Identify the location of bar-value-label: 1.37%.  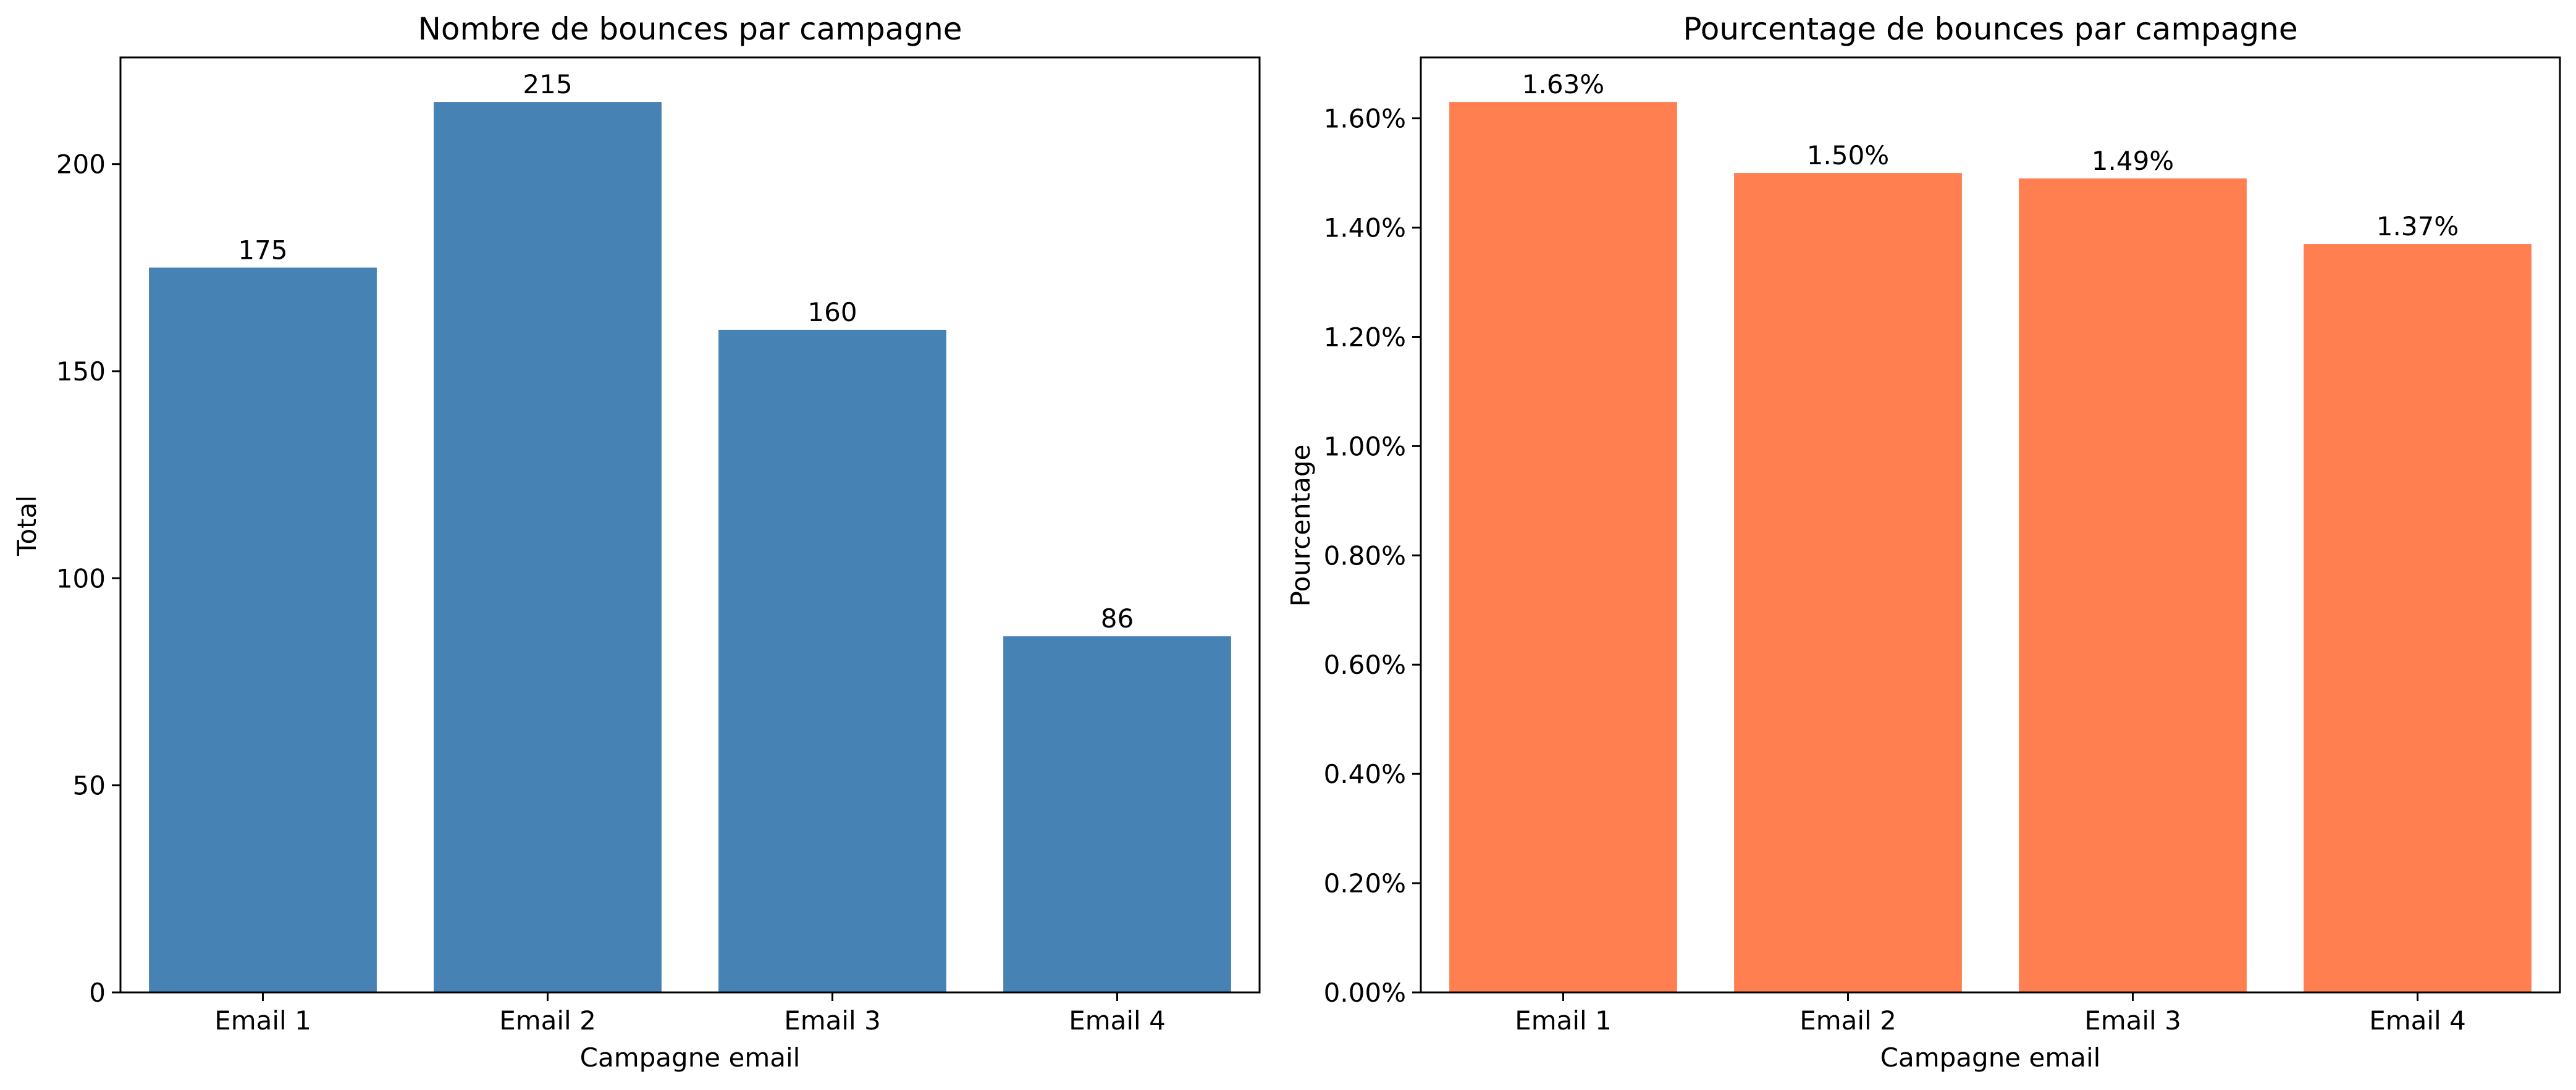
(2417, 226).